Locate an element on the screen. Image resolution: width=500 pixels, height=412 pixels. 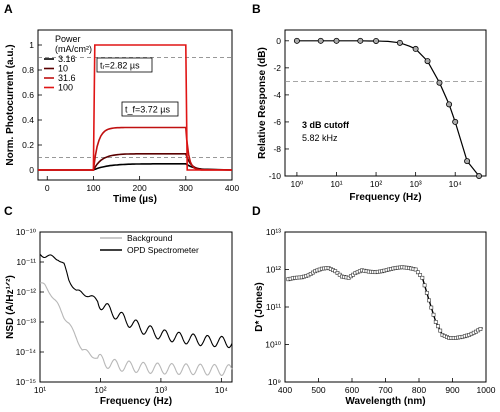
panel-c-legend-item: OPD Spectrometer is located at coordinates (163, 250).